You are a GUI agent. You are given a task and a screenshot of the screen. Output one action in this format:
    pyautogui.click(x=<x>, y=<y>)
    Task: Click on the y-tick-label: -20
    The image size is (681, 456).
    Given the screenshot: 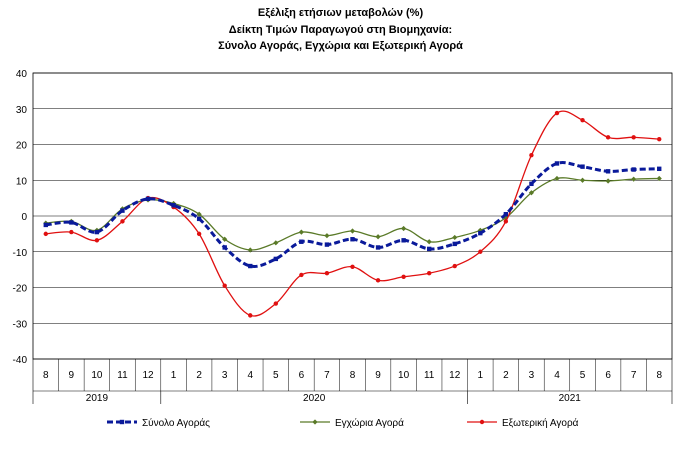 What is the action you would take?
    pyautogui.click(x=20, y=289)
    